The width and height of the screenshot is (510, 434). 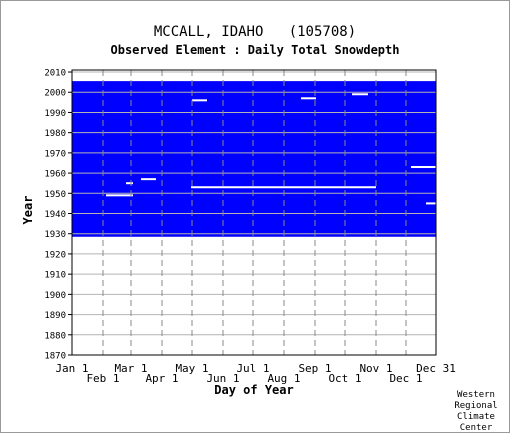 I want to click on y-tick-label: 1940, so click(x=55, y=215).